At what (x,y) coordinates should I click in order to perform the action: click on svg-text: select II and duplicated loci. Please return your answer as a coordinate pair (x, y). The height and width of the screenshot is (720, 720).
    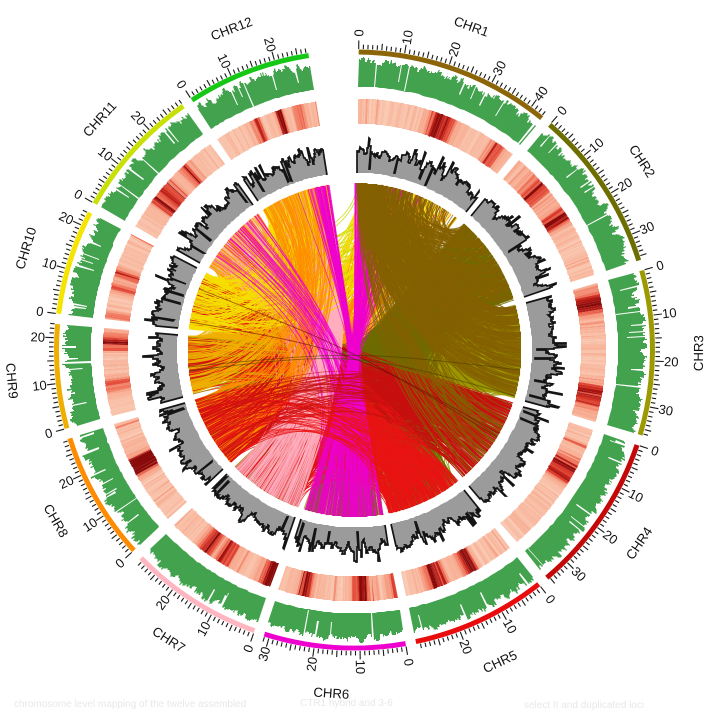
    Looking at the image, I should click on (584, 705).